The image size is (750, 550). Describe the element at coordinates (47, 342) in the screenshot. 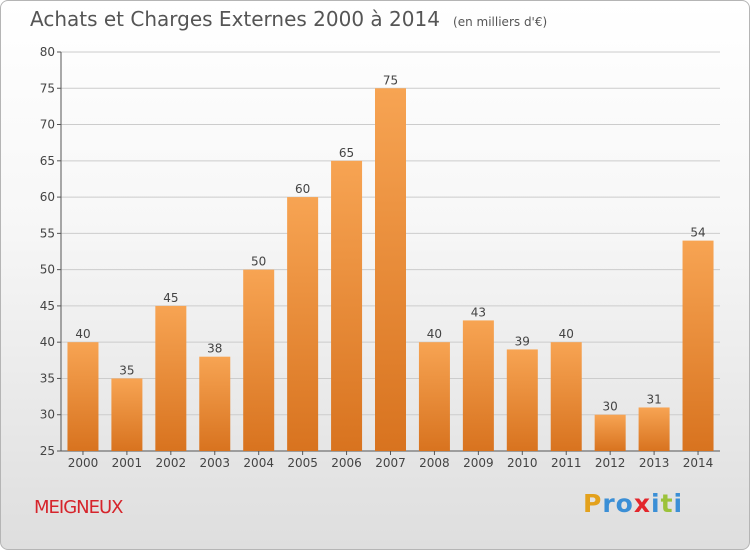

I see `y-tick-label: 40` at that location.